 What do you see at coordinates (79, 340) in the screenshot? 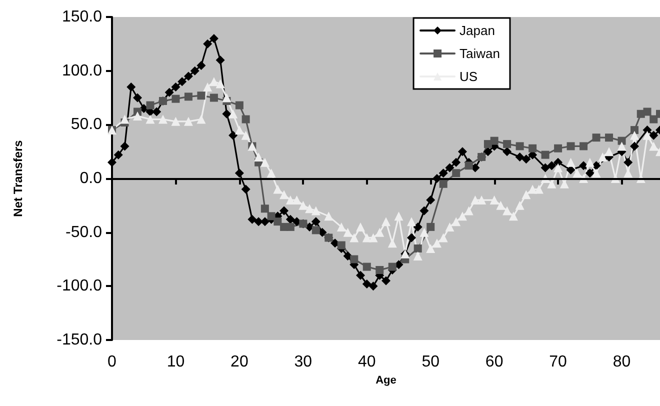
I see `y-tick-label: -150.0` at bounding box center [79, 340].